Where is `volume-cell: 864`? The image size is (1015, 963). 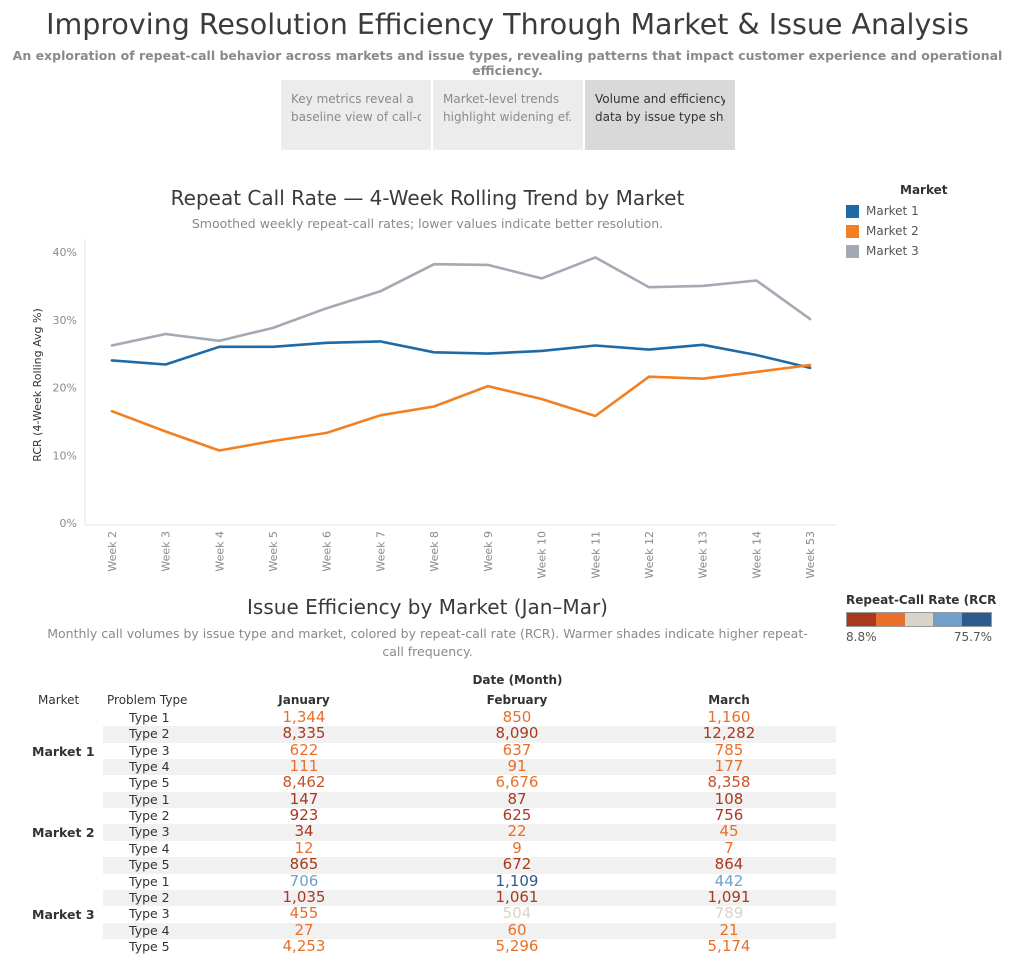
volume-cell: 864 is located at coordinates (729, 864).